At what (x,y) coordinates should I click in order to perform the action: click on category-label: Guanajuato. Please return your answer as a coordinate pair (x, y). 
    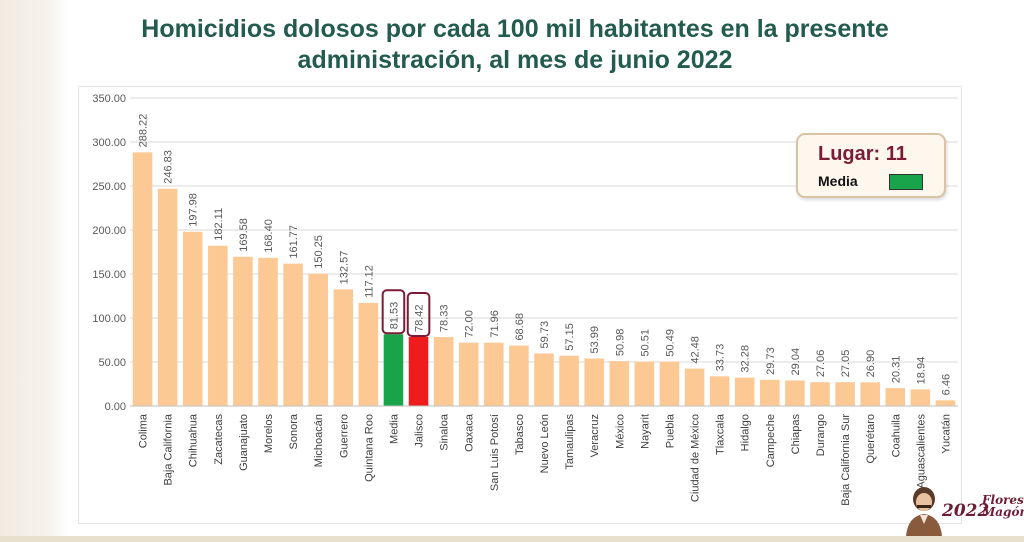
    Looking at the image, I should click on (244, 442).